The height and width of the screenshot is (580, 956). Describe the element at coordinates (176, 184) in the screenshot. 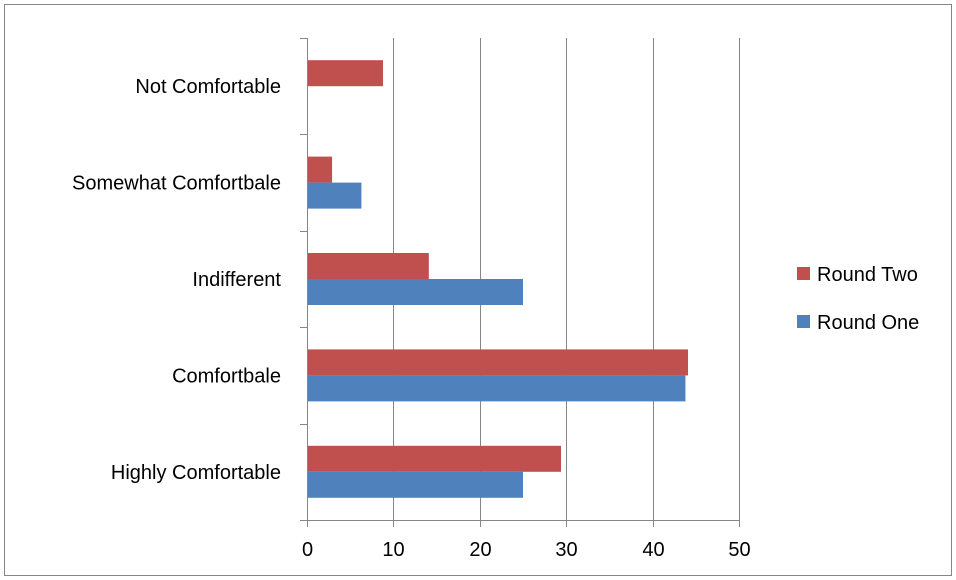

I see `category-label: Somewhat Comfortbale` at that location.